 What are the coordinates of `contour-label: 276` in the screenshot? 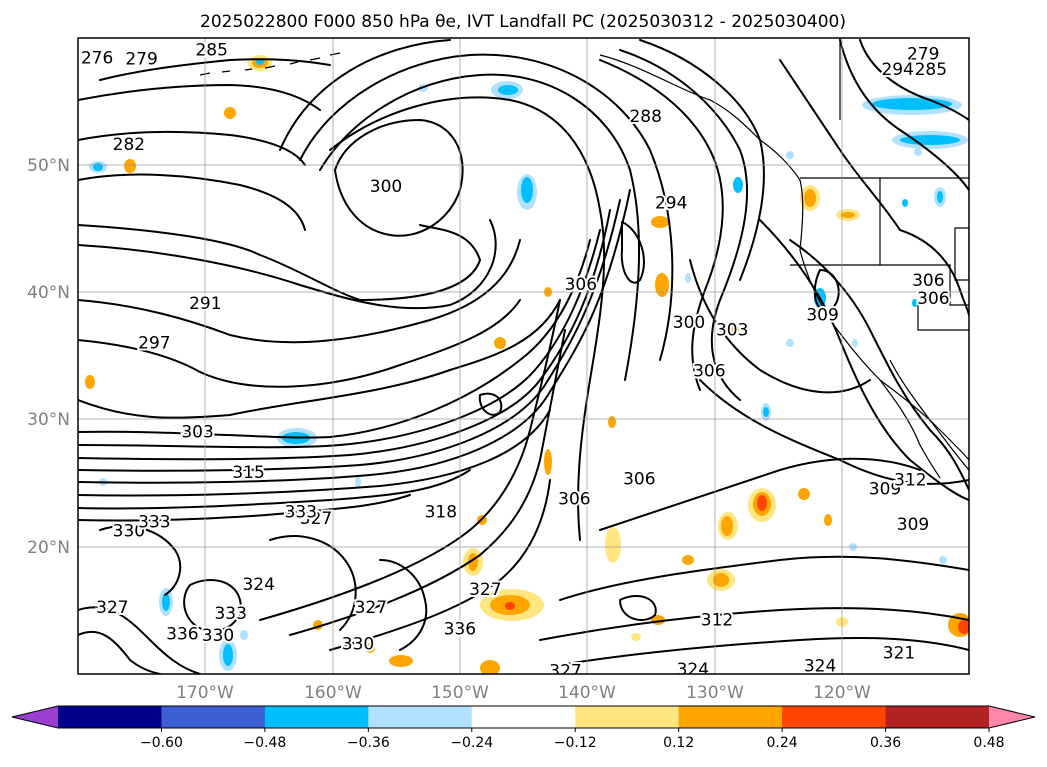 It's located at (97, 58).